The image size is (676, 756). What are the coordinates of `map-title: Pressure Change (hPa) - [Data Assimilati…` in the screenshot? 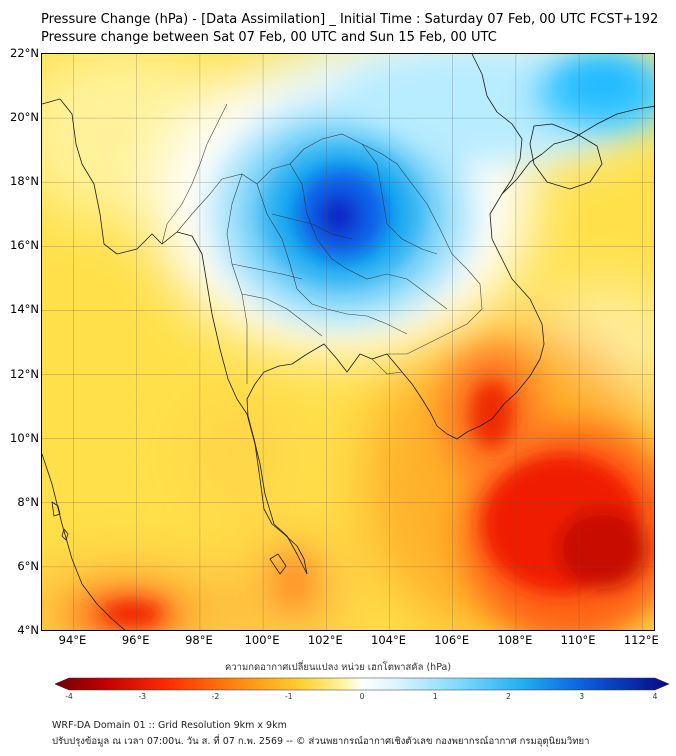 It's located at (350, 19).